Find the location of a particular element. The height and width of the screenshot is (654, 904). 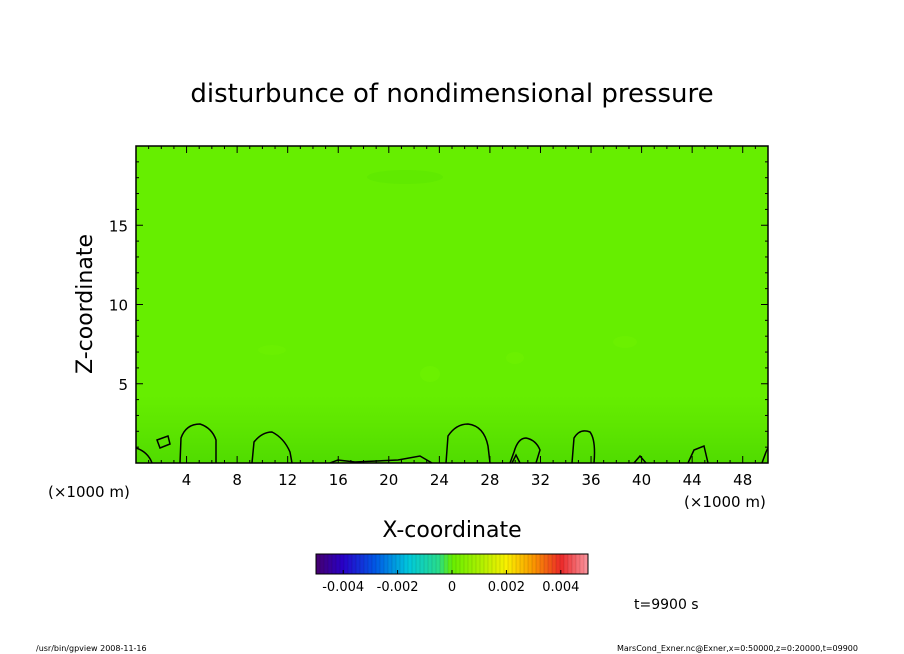

x-tick-label: 16 is located at coordinates (338, 480).